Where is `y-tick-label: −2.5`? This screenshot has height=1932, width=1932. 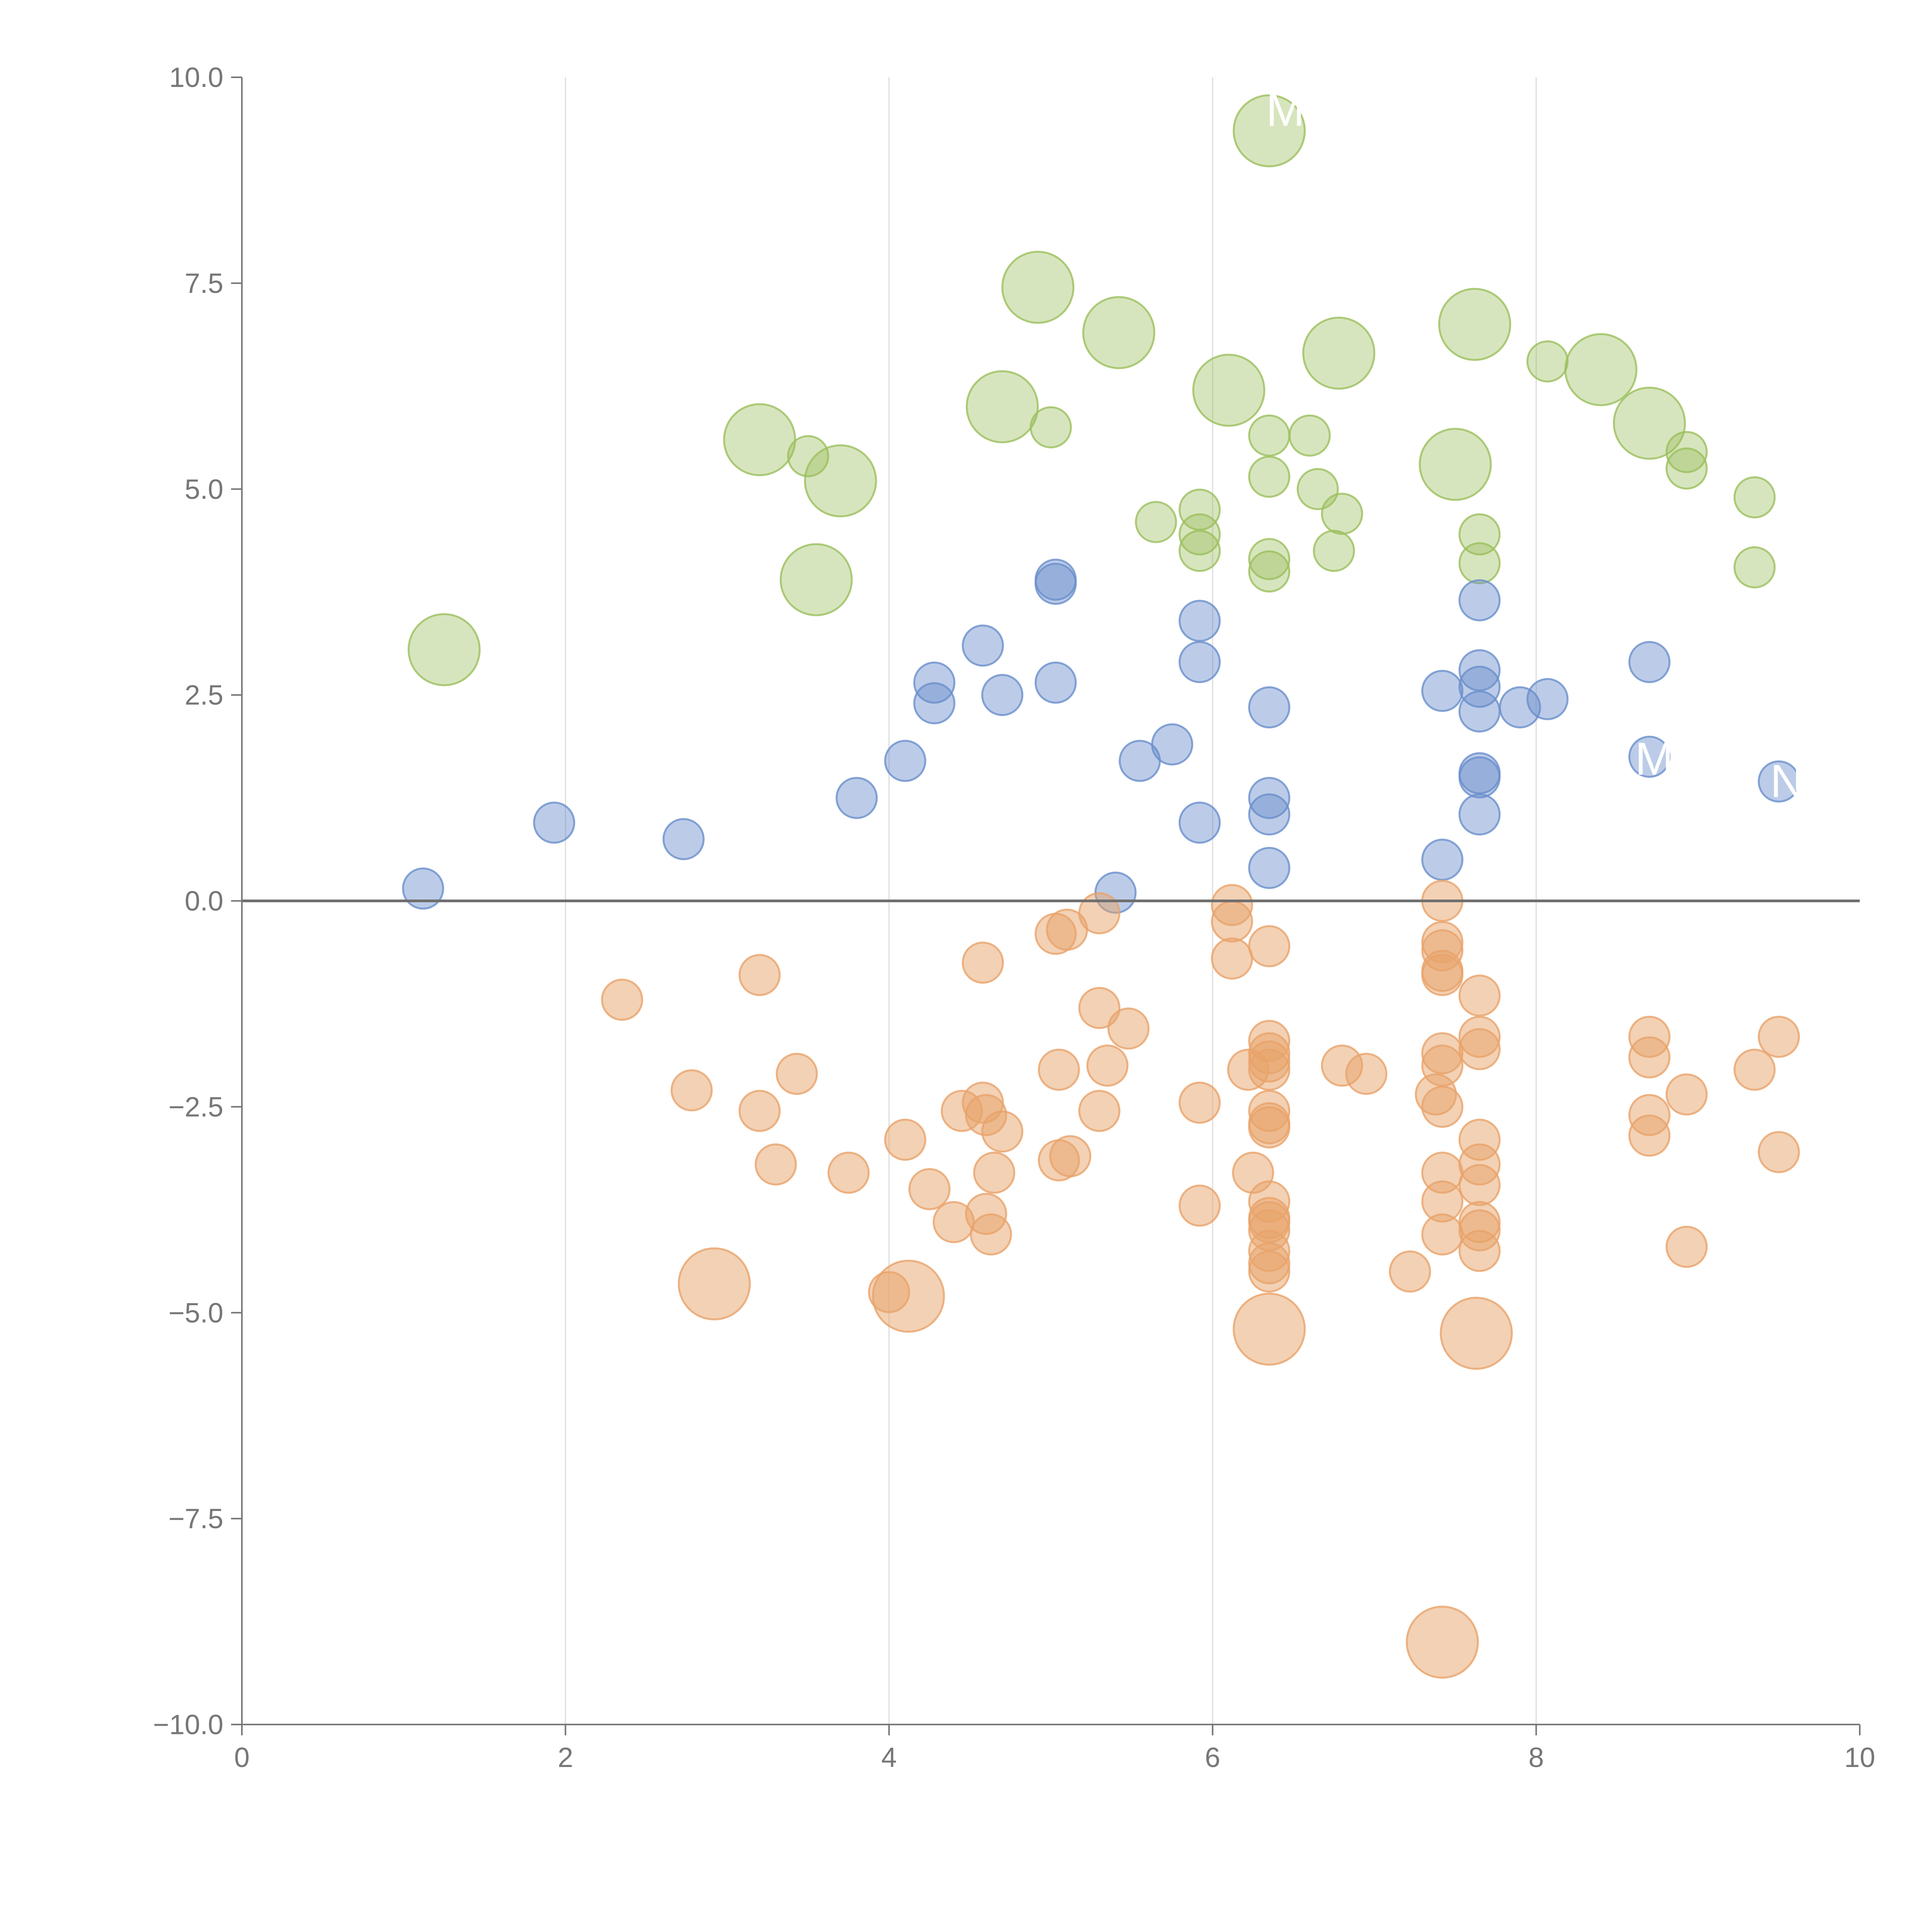
y-tick-label: −2.5 is located at coordinates (196, 1107).